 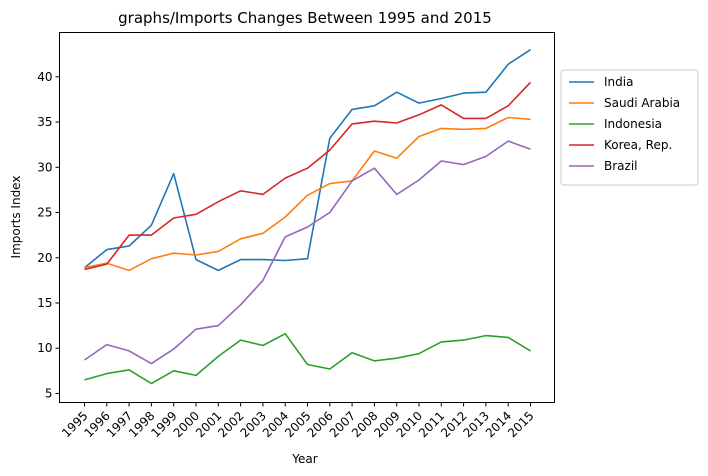 I want to click on y-tick-label: 20, so click(x=44, y=258).